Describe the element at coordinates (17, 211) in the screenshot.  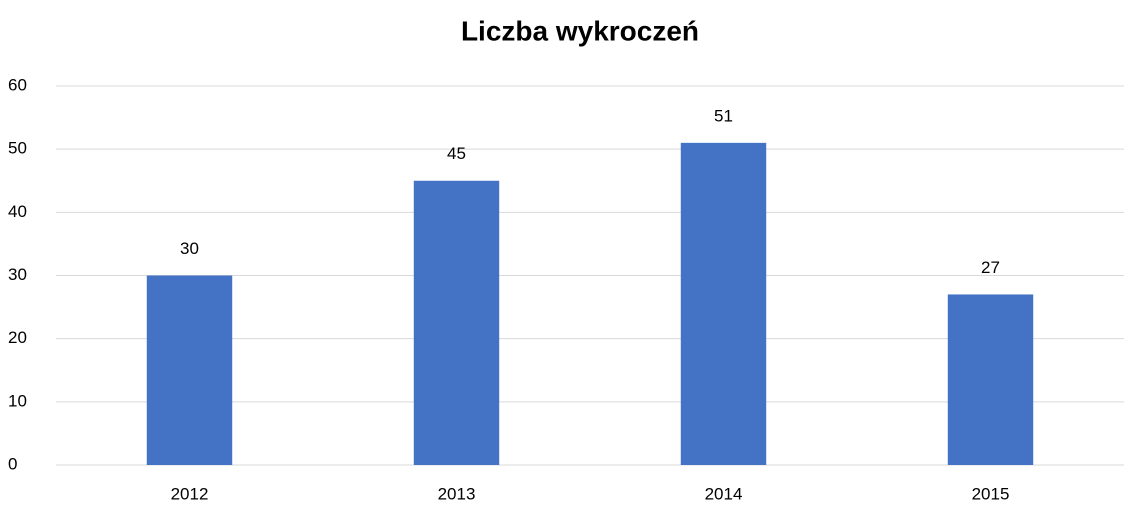
I see `y-tick-label: 40` at that location.